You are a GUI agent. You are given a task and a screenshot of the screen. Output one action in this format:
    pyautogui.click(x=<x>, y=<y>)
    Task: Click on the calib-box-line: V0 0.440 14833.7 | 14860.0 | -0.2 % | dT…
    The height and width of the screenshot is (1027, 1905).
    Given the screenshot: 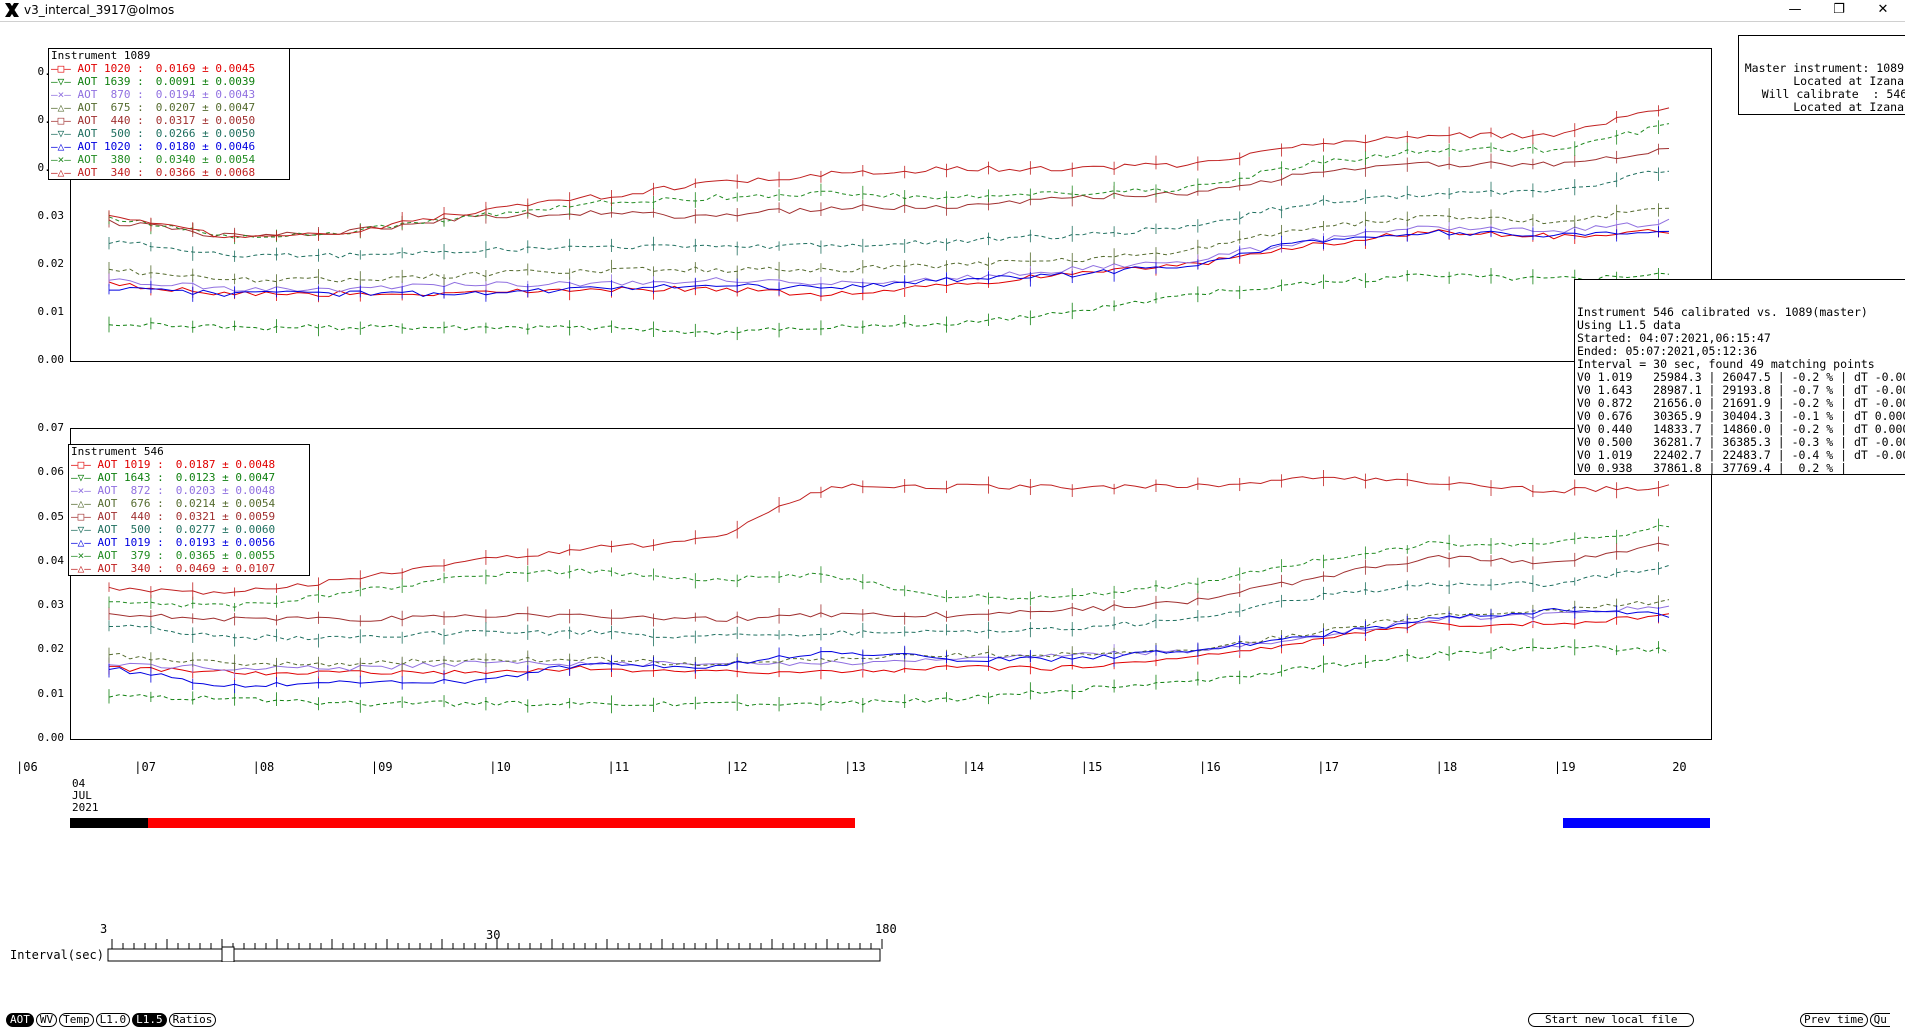 What is the action you would take?
    pyautogui.click(x=1741, y=429)
    